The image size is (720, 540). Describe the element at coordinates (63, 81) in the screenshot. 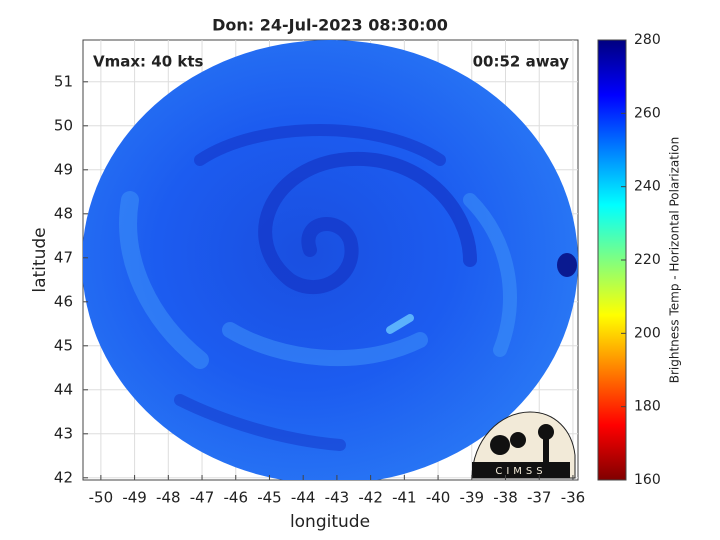

I see `y-tick-label: 51` at that location.